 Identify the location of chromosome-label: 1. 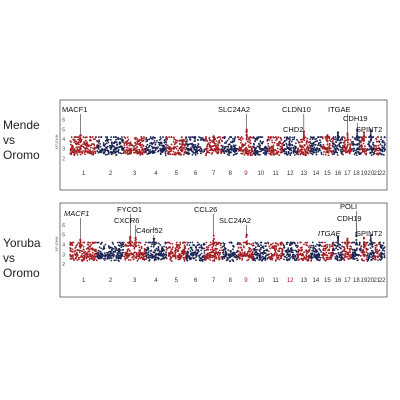
(84, 281).